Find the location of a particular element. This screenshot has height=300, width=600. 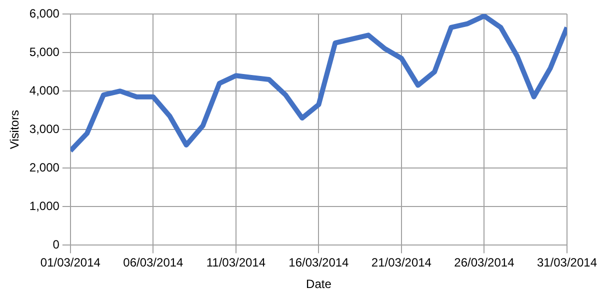

x-axis-title: Date is located at coordinates (319, 284).